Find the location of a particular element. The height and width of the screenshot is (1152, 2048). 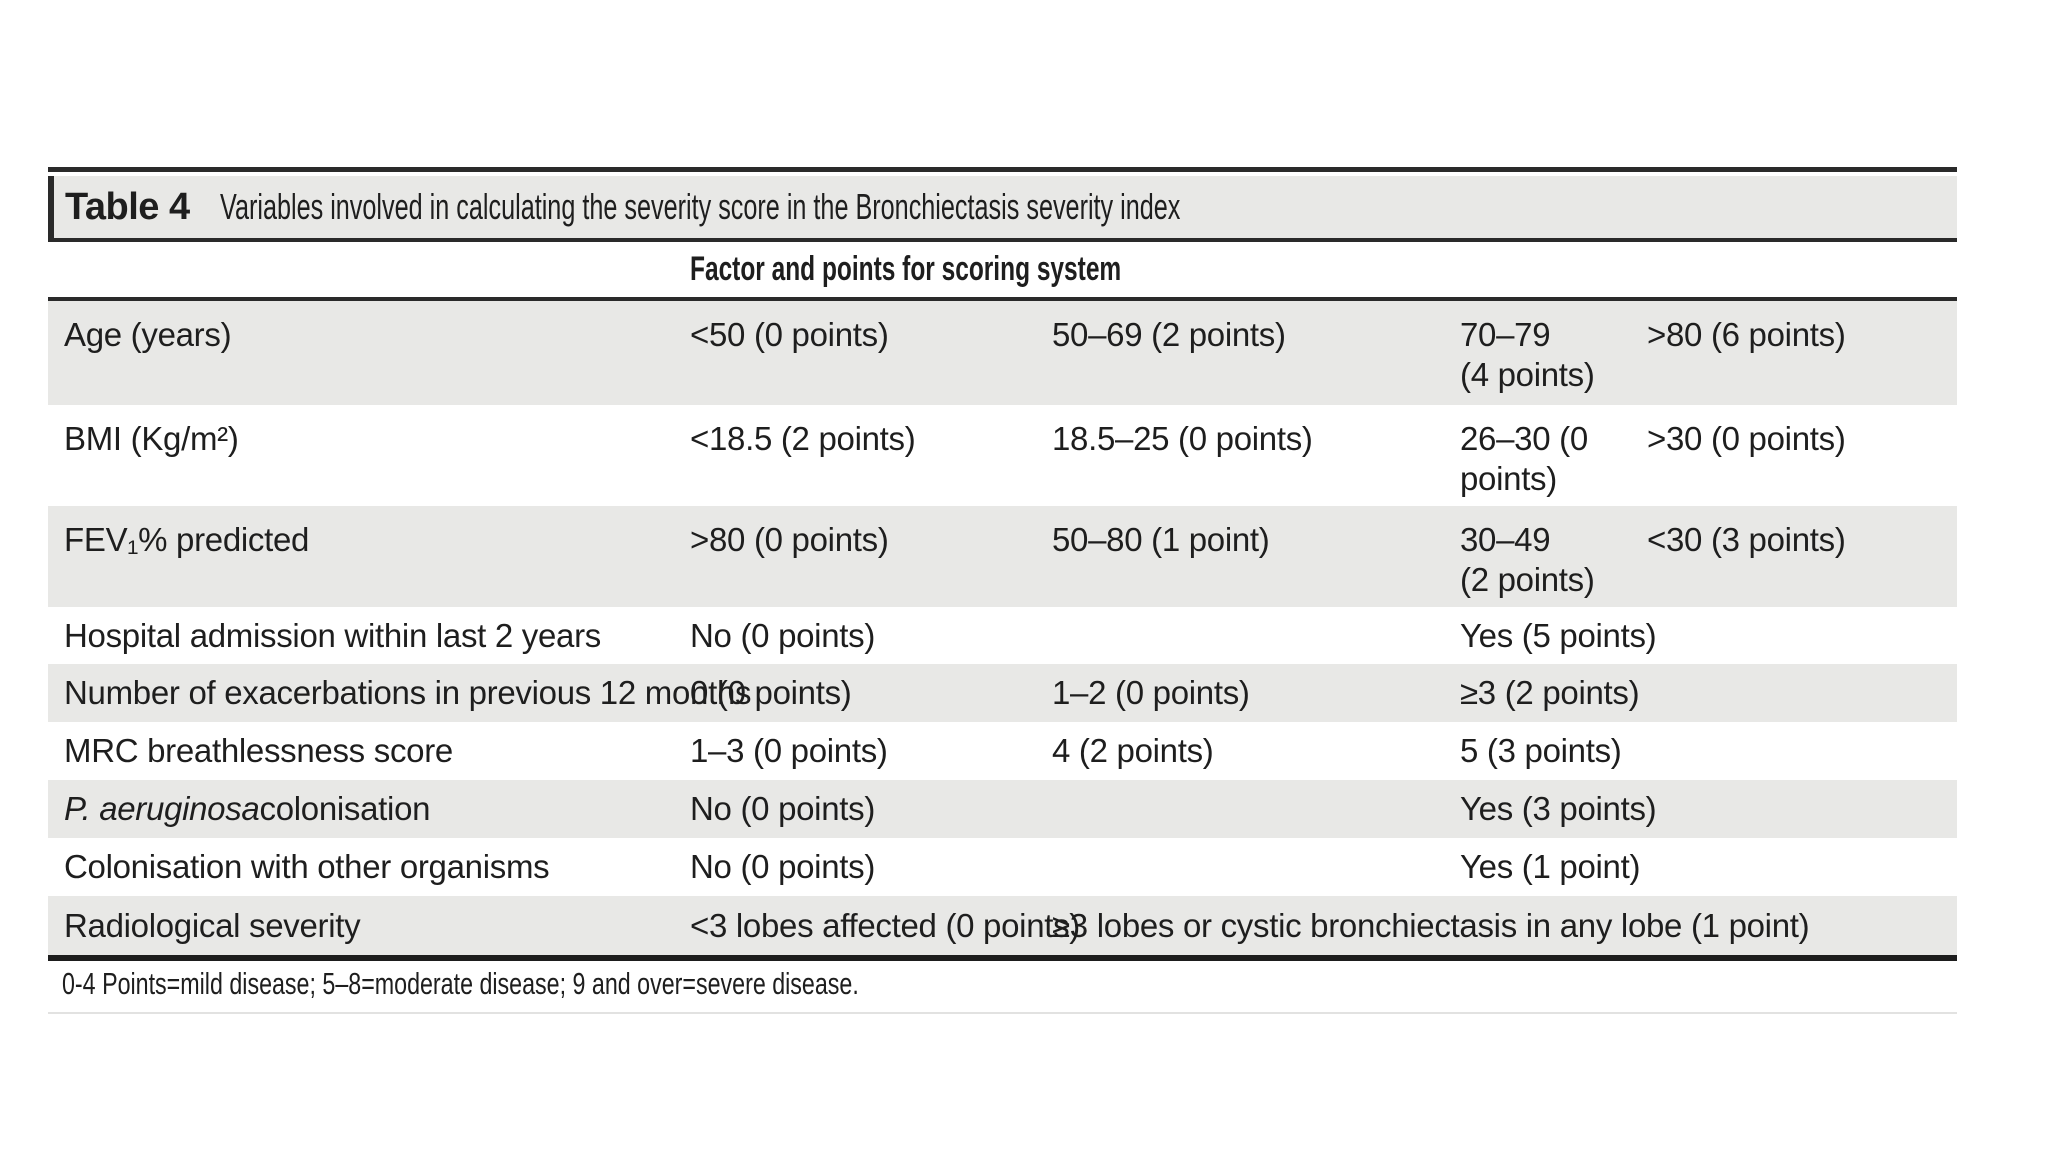

organism-name: P. aeruginosa is located at coordinates (162, 808).